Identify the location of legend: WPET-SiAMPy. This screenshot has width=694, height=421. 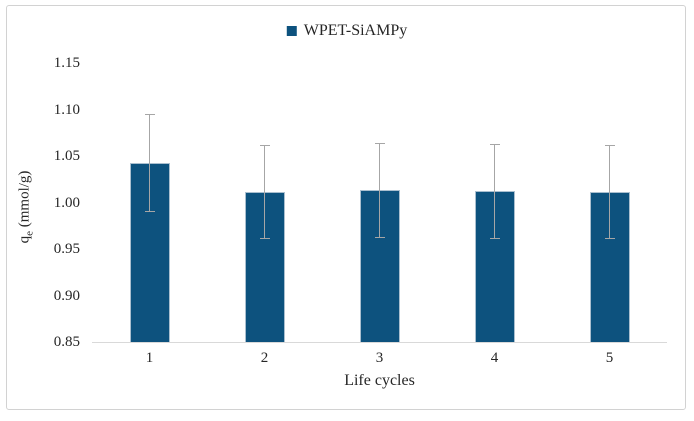
(347, 31).